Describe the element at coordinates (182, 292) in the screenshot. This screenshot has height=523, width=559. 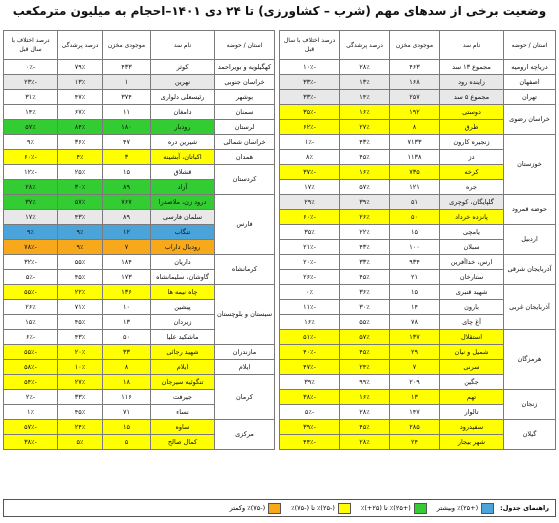
I see `dam-cell: چاه نیمه ها` at that location.